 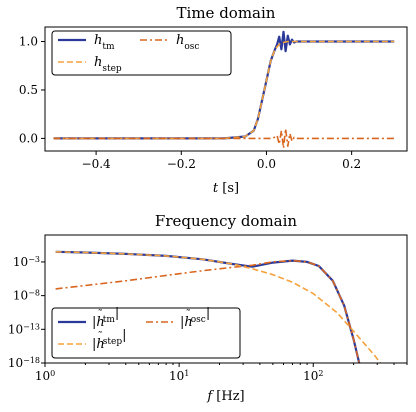 I want to click on x-axis-label: t [s], so click(x=226, y=188).